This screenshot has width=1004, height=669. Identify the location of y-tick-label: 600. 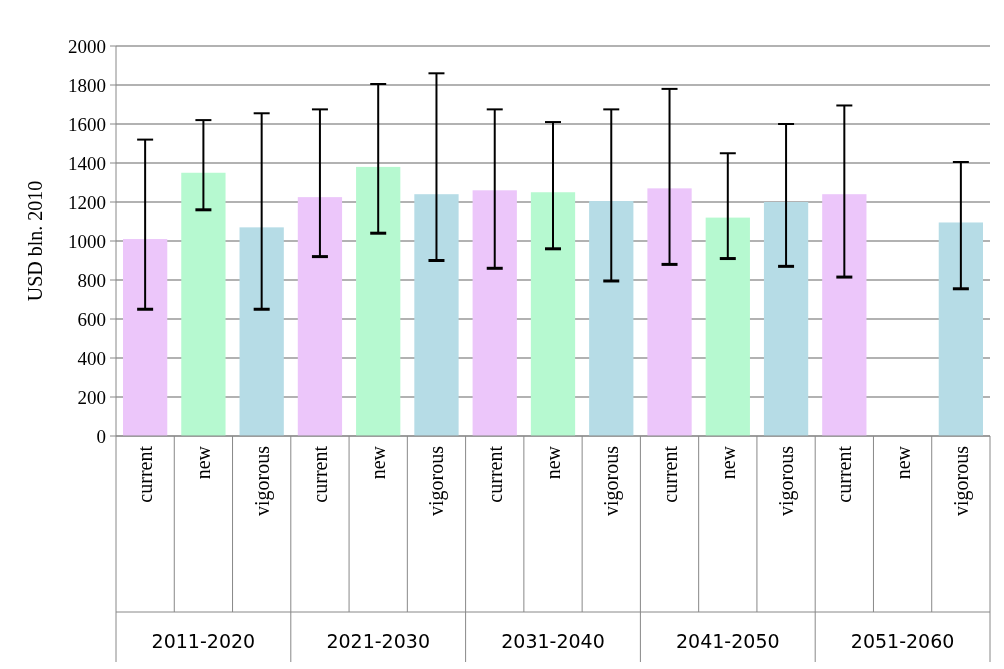
(91, 319).